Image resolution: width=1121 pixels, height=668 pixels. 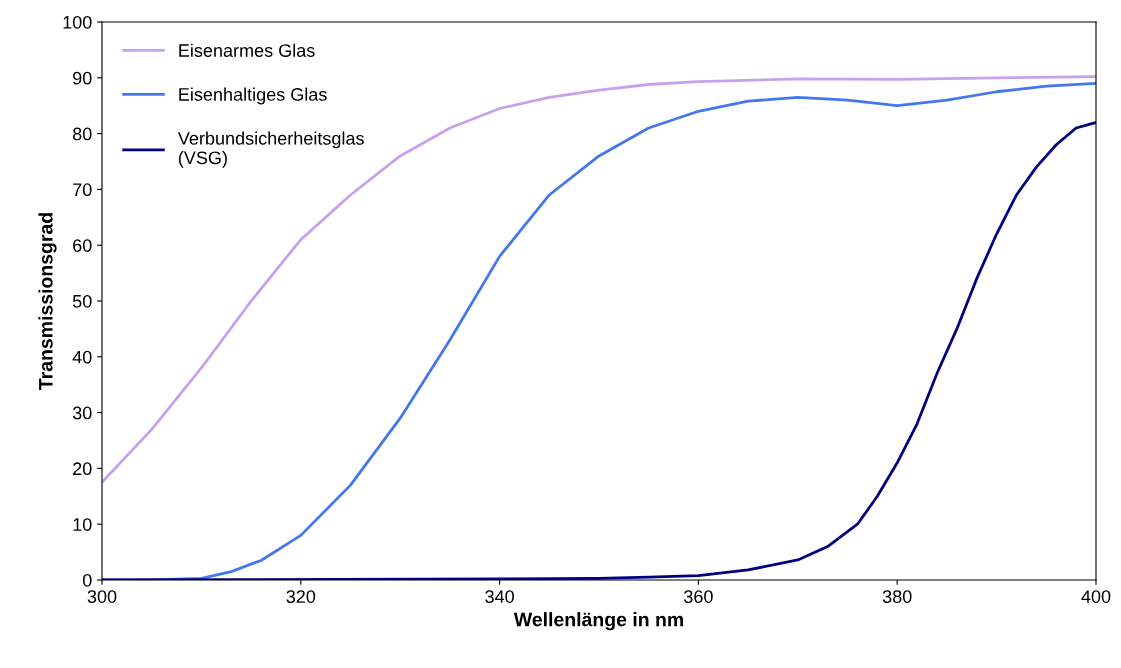 What do you see at coordinates (301, 596) in the screenshot?
I see `x-tick-label: 320` at bounding box center [301, 596].